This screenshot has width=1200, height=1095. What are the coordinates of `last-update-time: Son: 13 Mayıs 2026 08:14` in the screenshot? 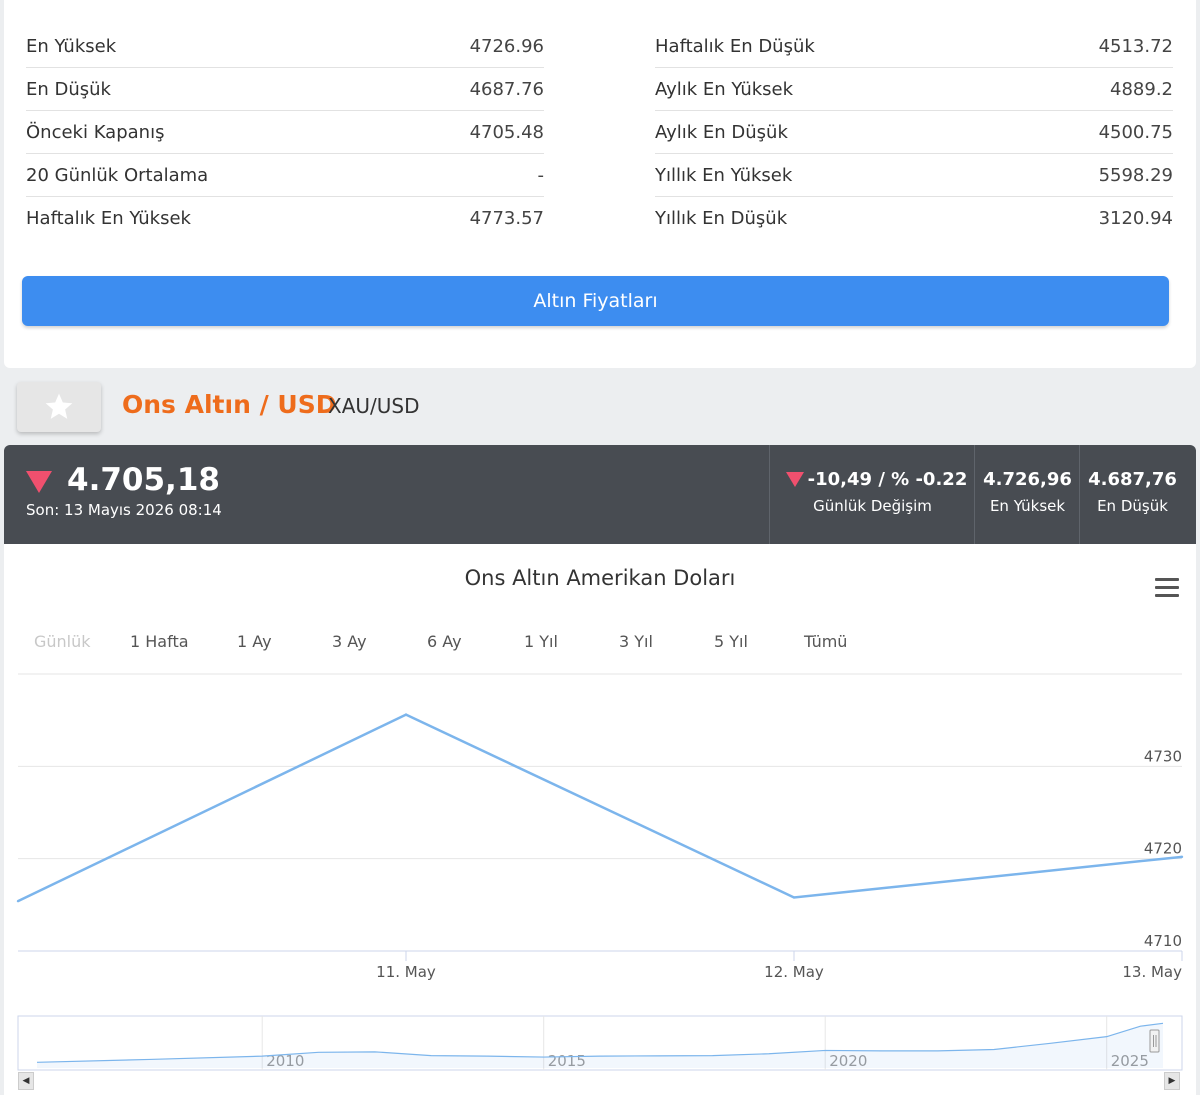 It's located at (124, 510).